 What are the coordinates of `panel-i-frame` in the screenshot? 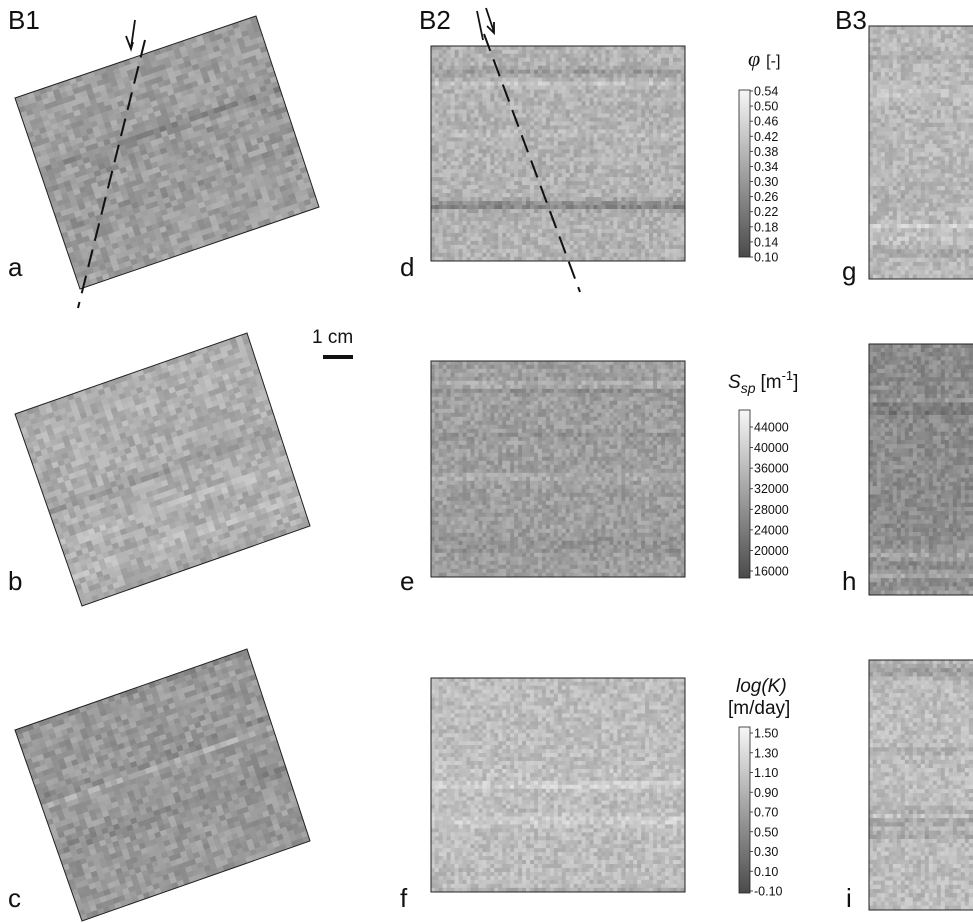 It's located at (920, 785).